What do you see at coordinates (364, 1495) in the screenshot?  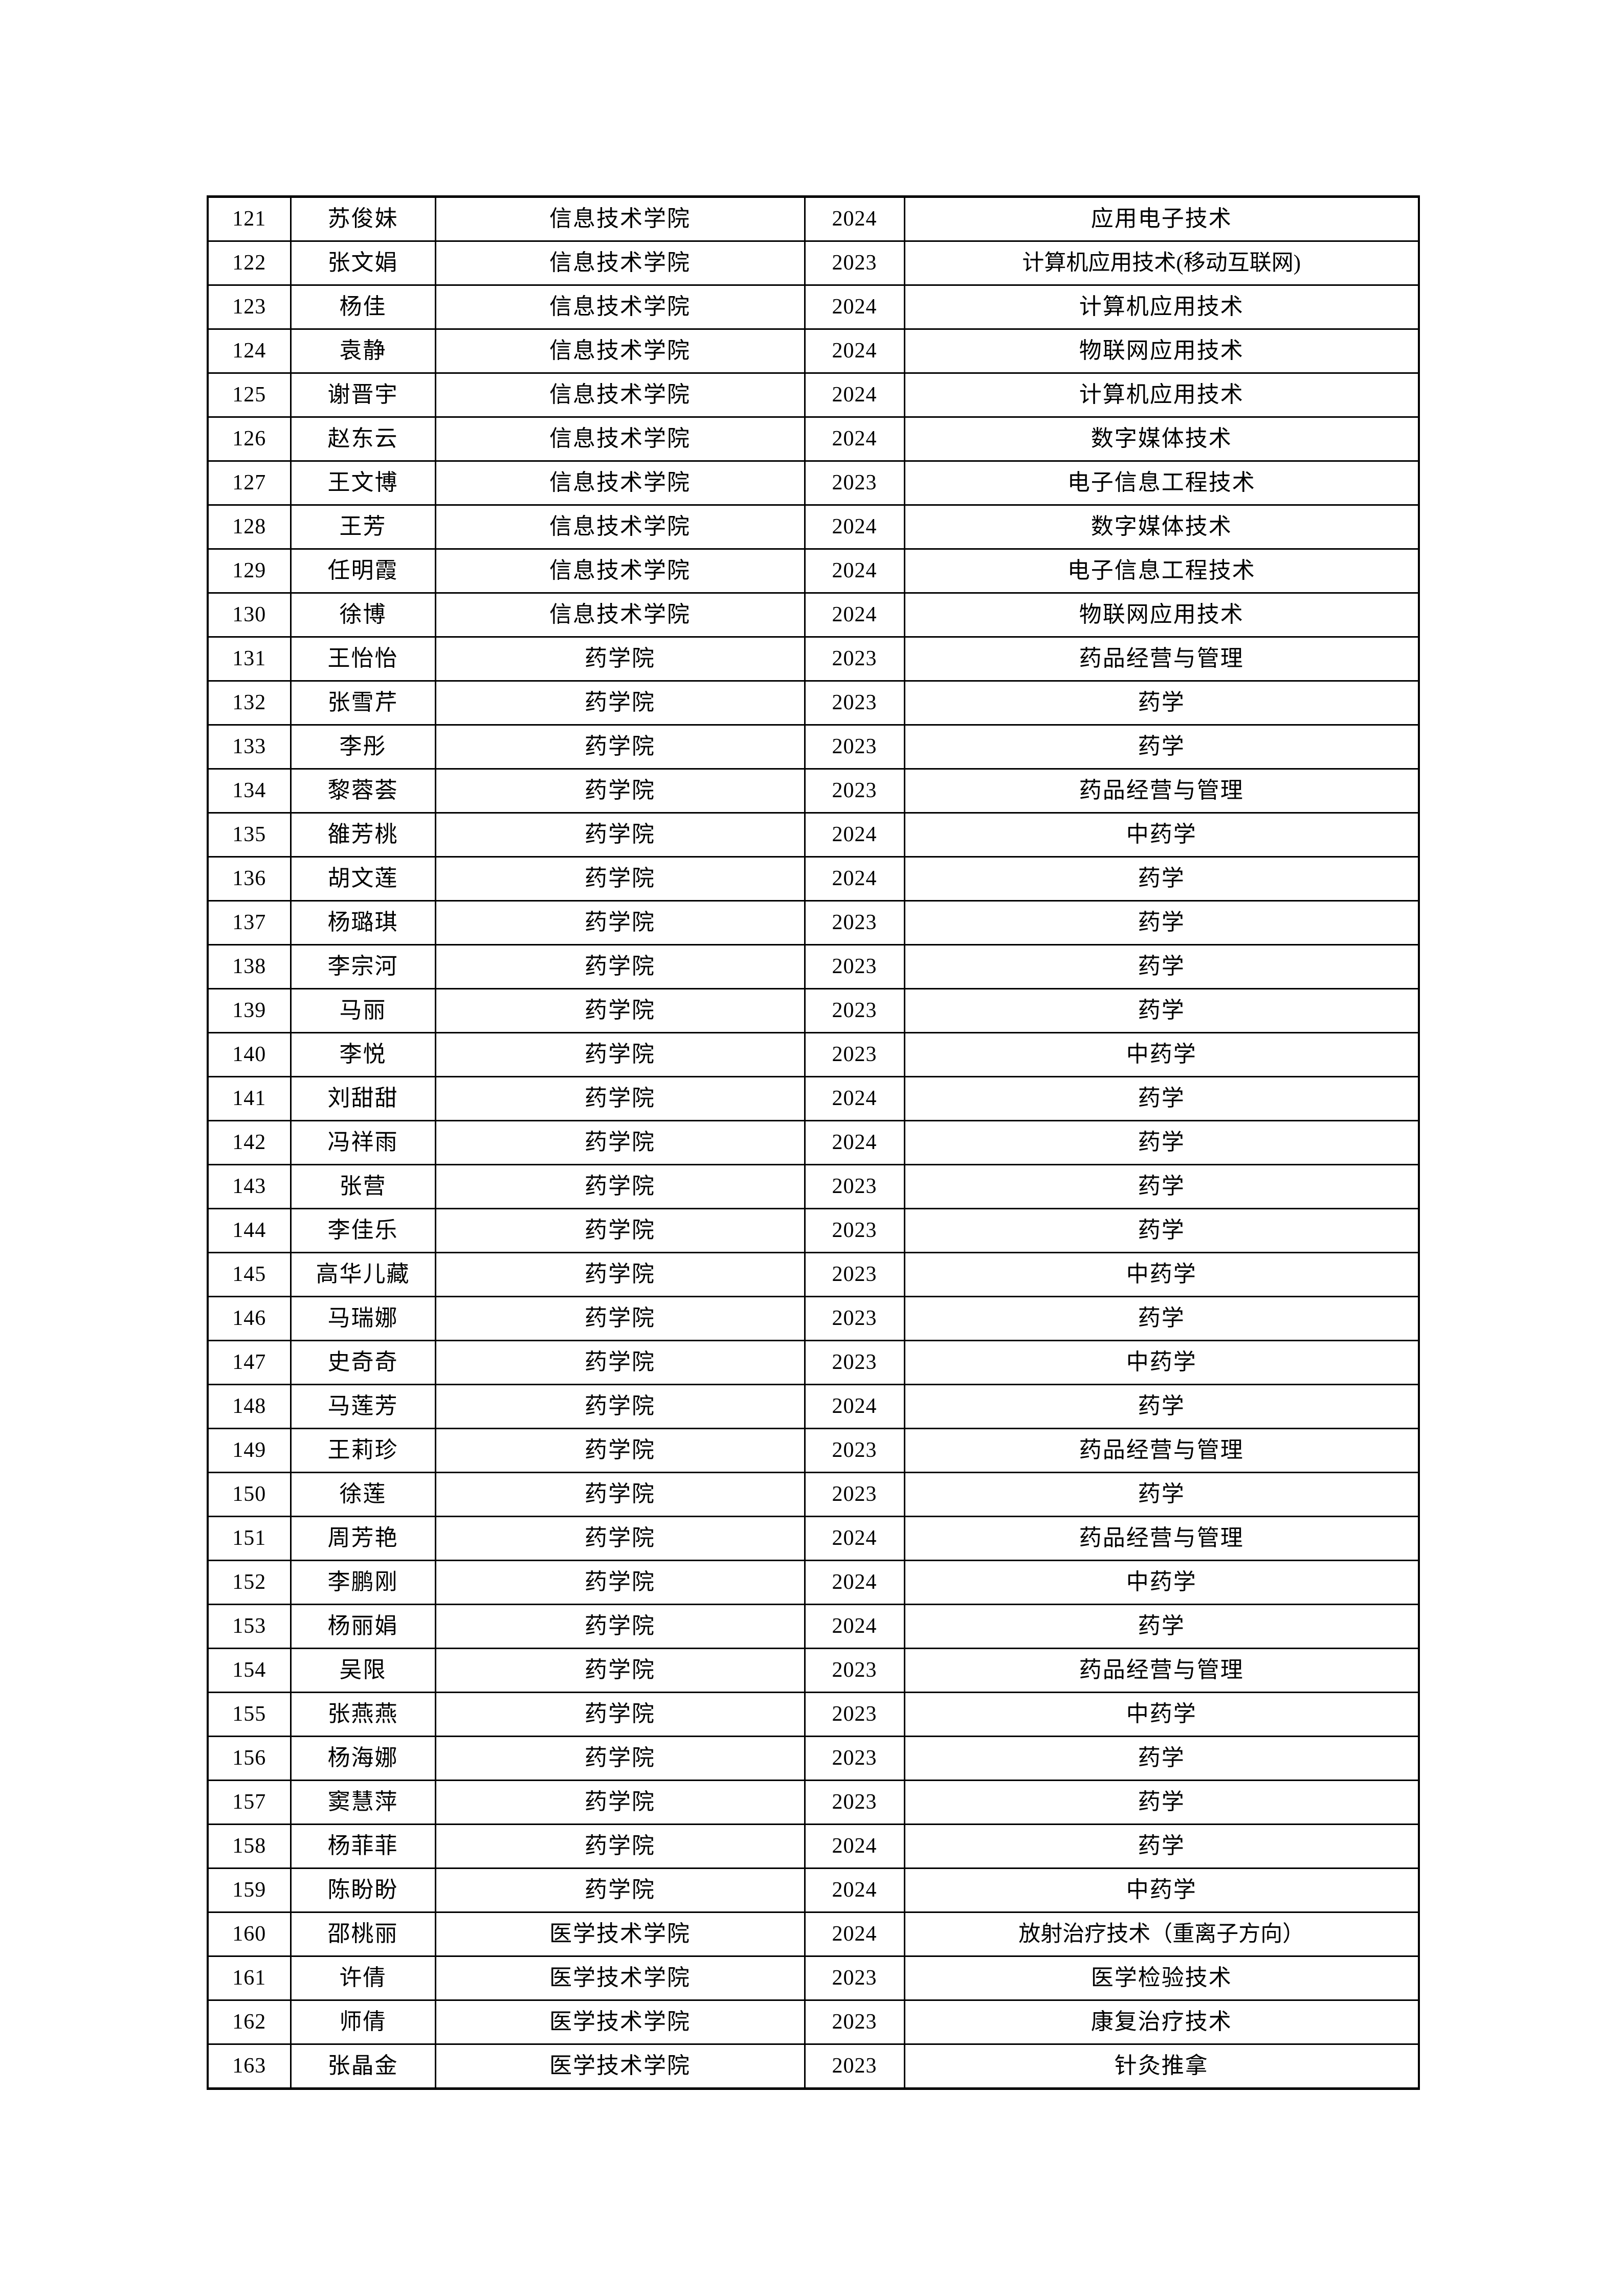 I see `cell-student-name: 徐莲` at bounding box center [364, 1495].